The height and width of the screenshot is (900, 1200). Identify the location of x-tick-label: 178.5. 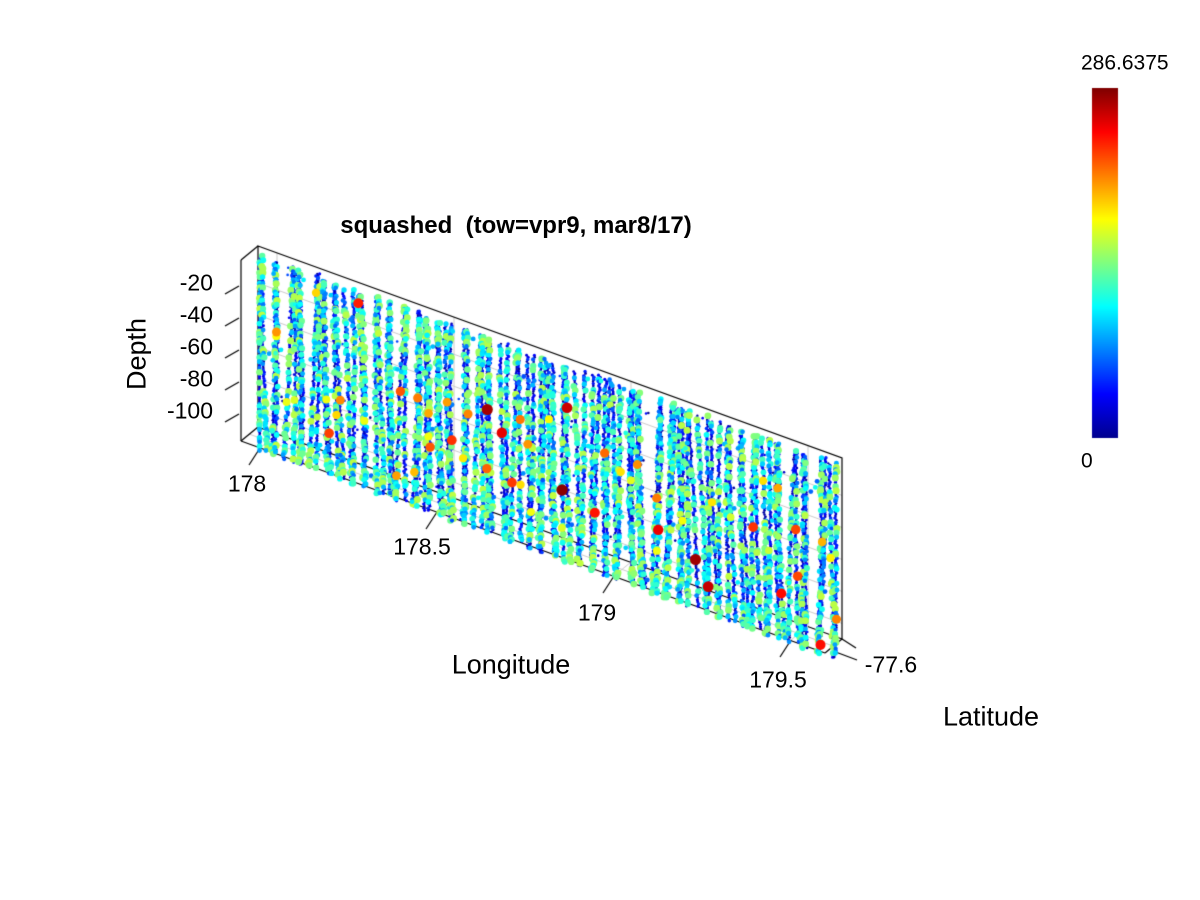
(422, 546).